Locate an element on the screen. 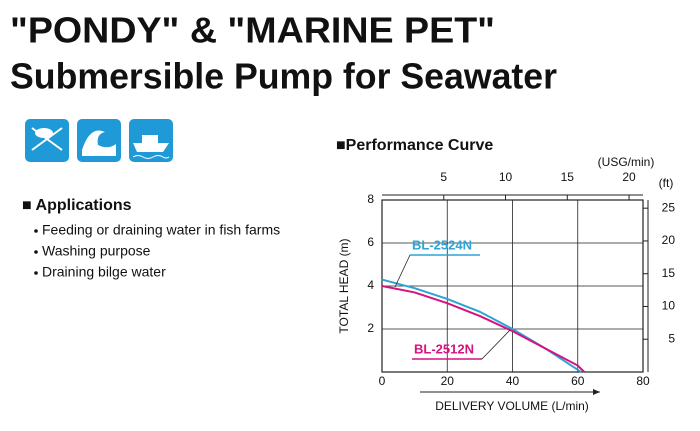  y-tick-label: 4 is located at coordinates (370, 285).